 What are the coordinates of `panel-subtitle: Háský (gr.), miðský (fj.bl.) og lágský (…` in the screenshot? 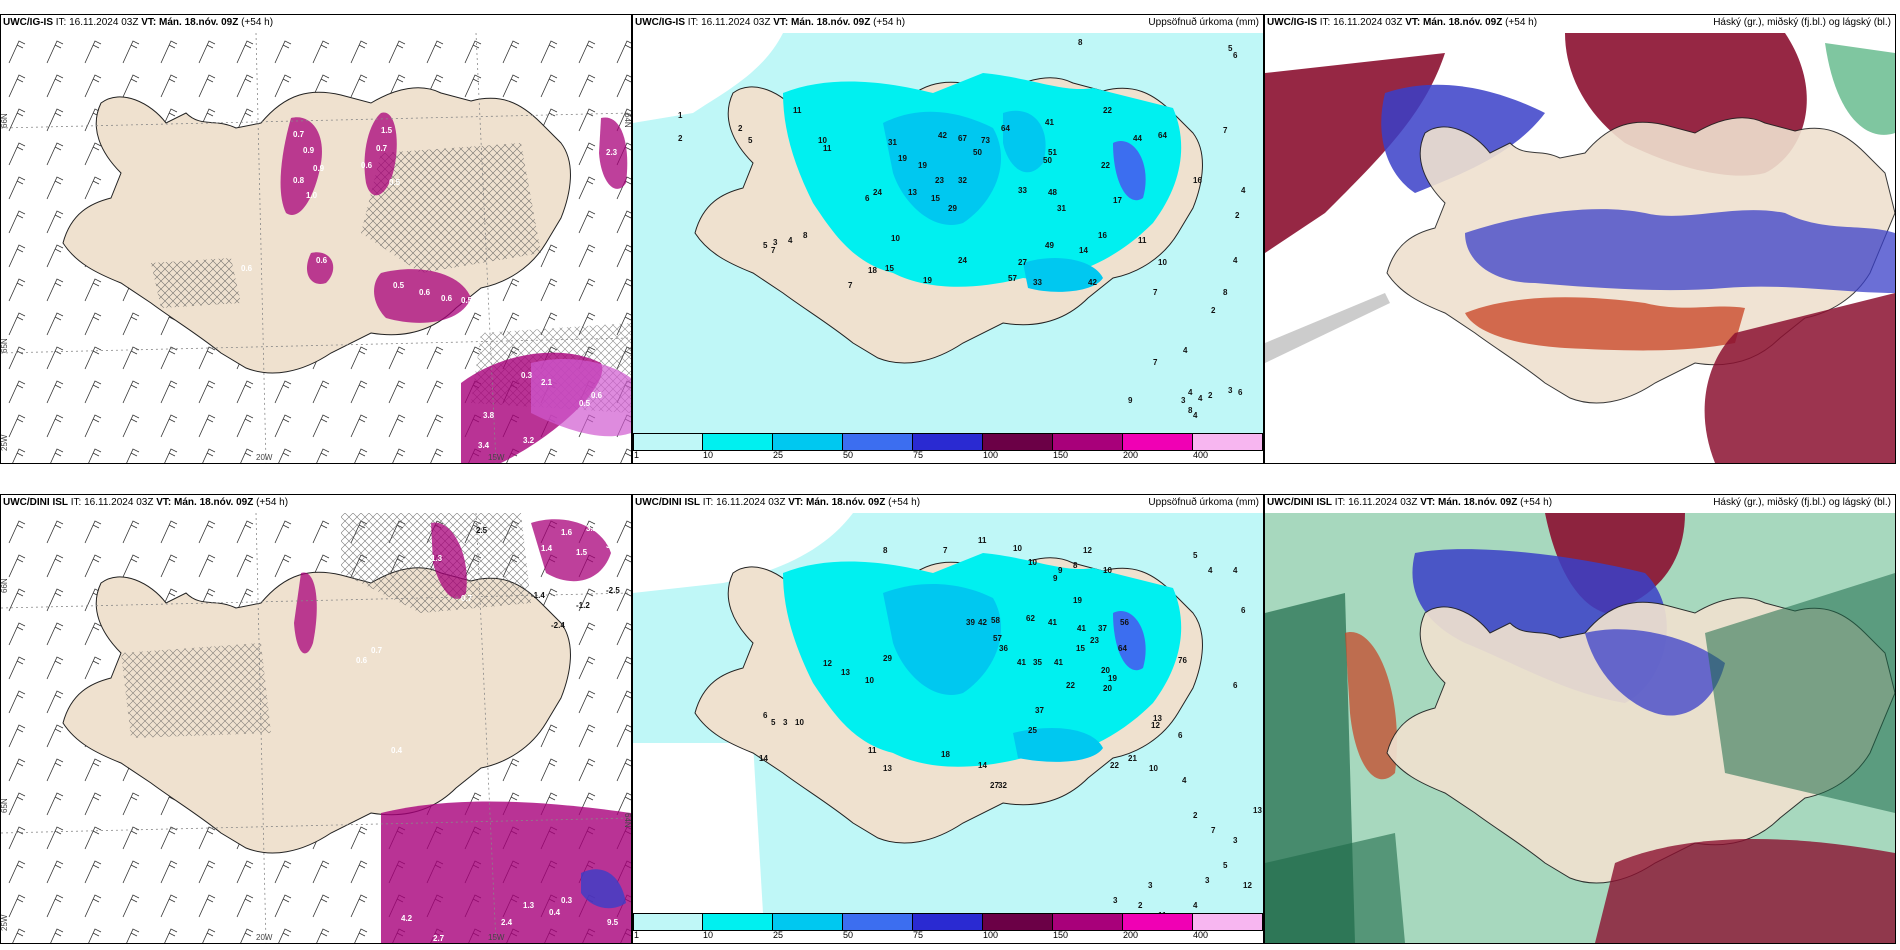 It's located at (1802, 22).